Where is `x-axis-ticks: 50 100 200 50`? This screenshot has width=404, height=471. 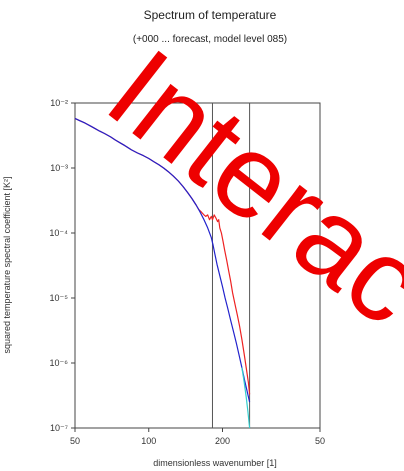 x-axis-ticks: 50 100 200 50 is located at coordinates (197, 437).